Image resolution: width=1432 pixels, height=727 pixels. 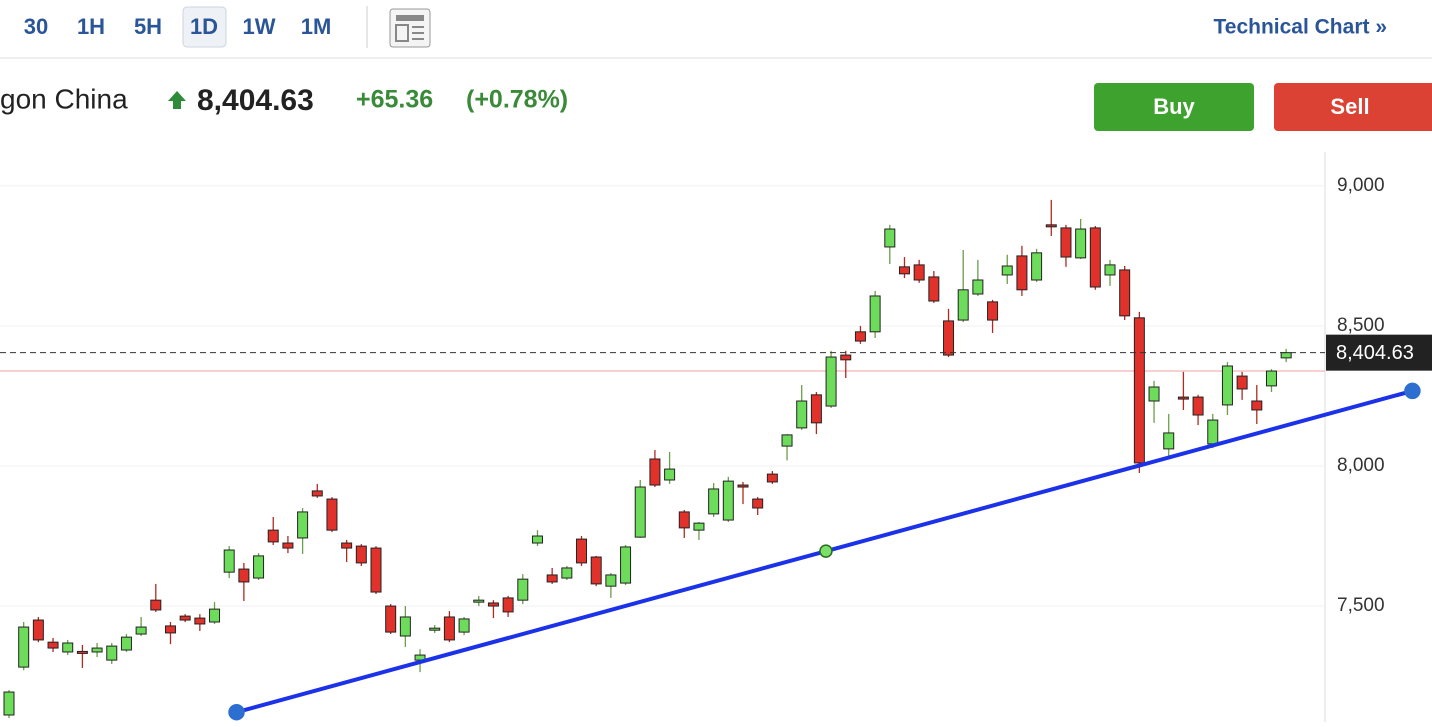 I want to click on y-tick-label: 8,000, so click(x=1361, y=465).